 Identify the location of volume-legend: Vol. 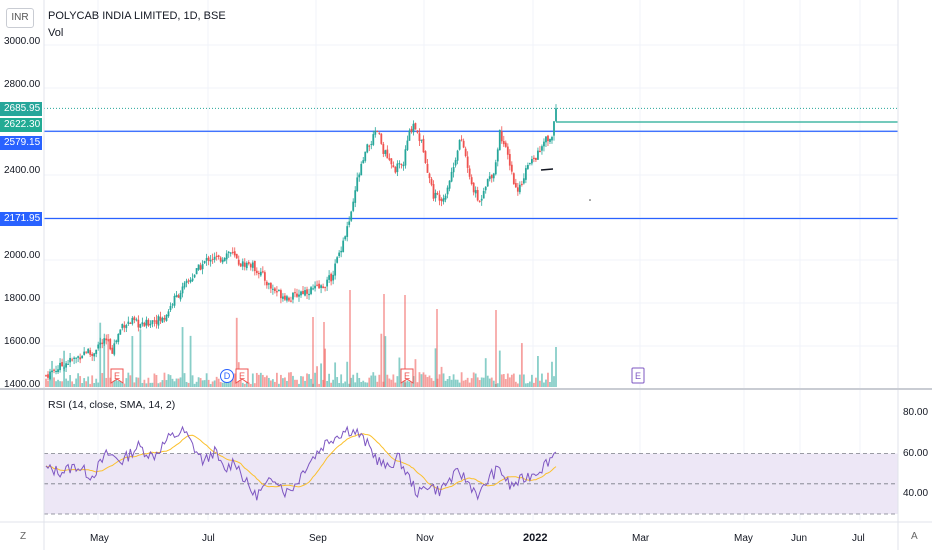
(56, 33).